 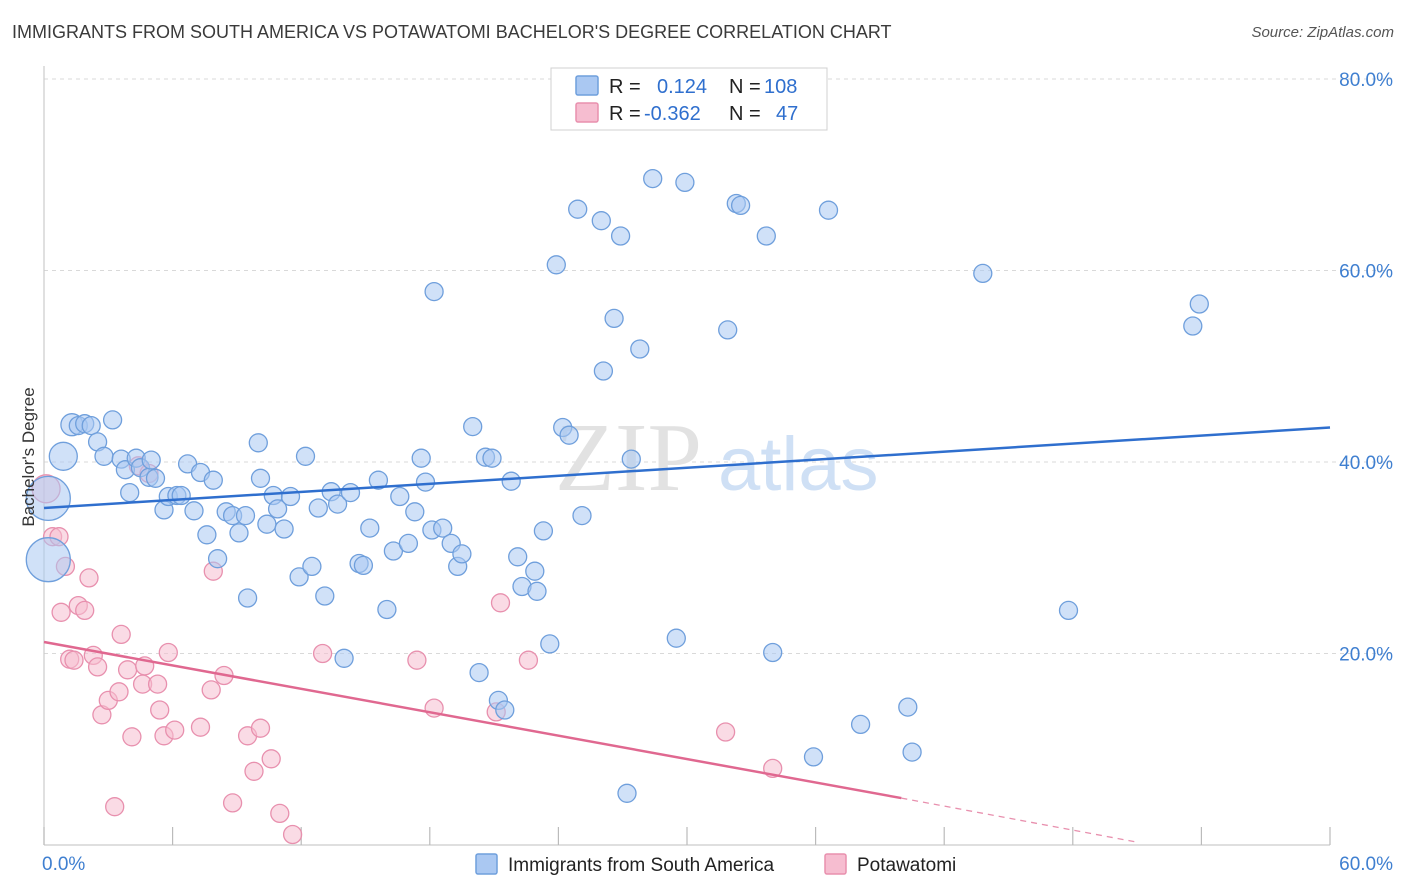 What do you see at coordinates (1366, 864) in the screenshot?
I see `x-tick-label: 60.0%` at bounding box center [1366, 864].